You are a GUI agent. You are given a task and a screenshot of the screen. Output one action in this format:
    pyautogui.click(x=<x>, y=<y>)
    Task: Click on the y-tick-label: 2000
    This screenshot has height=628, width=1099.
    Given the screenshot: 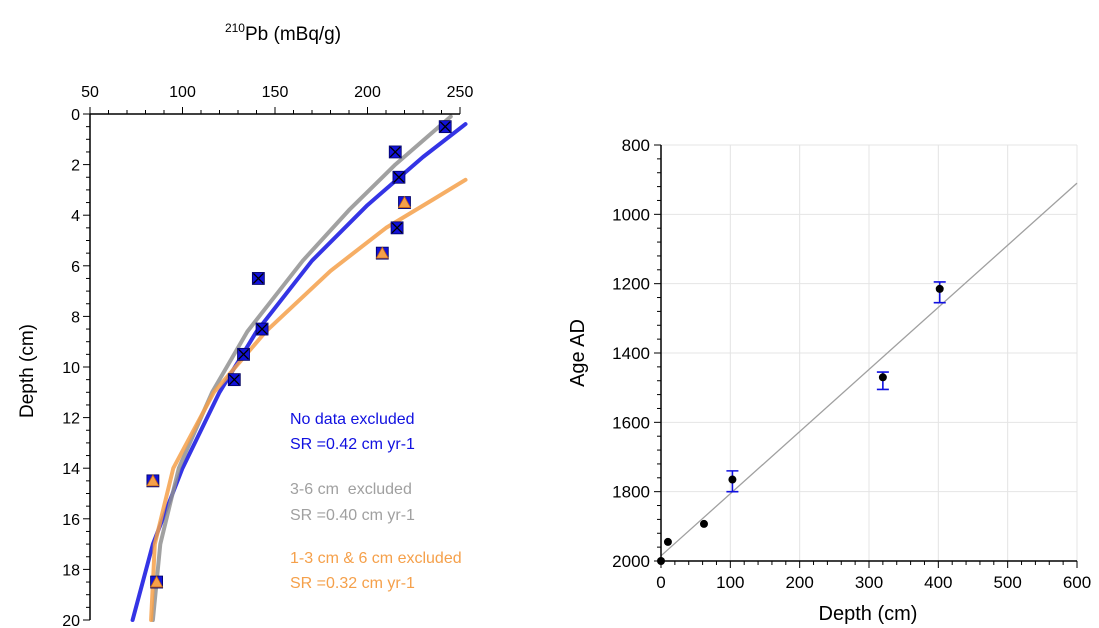 What is the action you would take?
    pyautogui.click(x=631, y=561)
    